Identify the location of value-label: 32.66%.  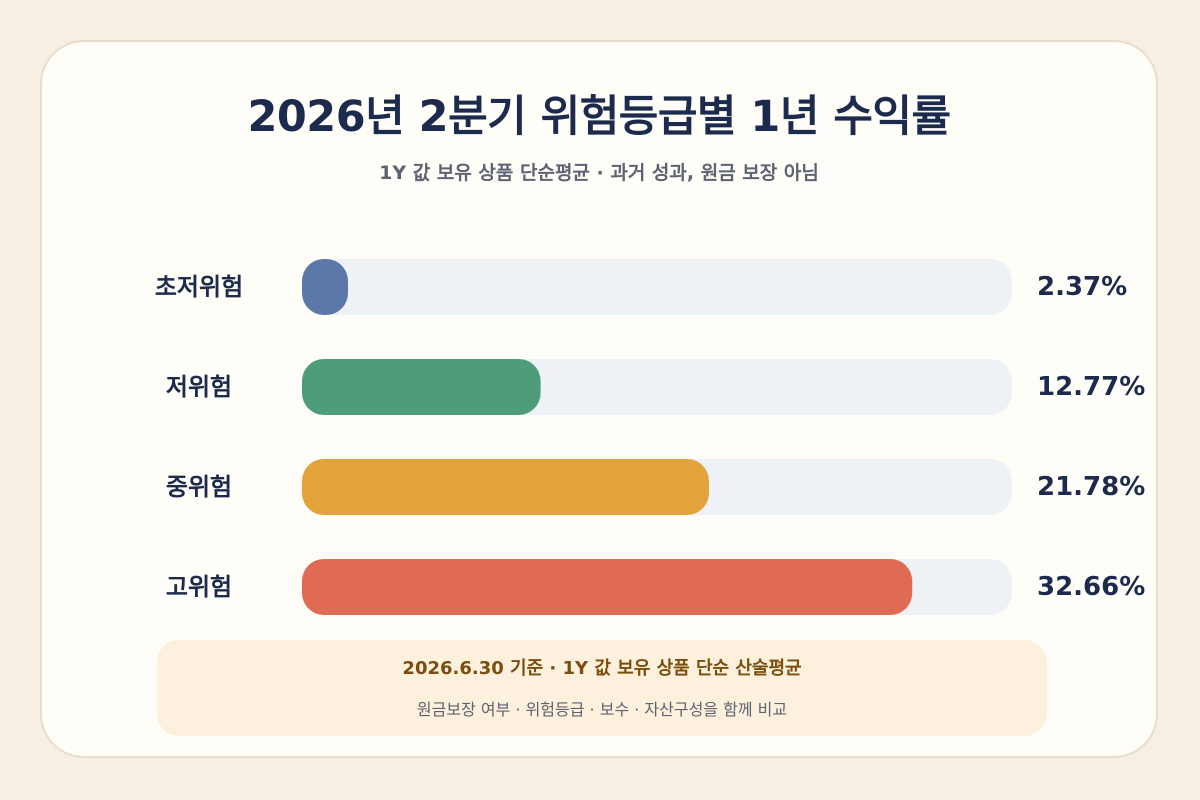
(1091, 587).